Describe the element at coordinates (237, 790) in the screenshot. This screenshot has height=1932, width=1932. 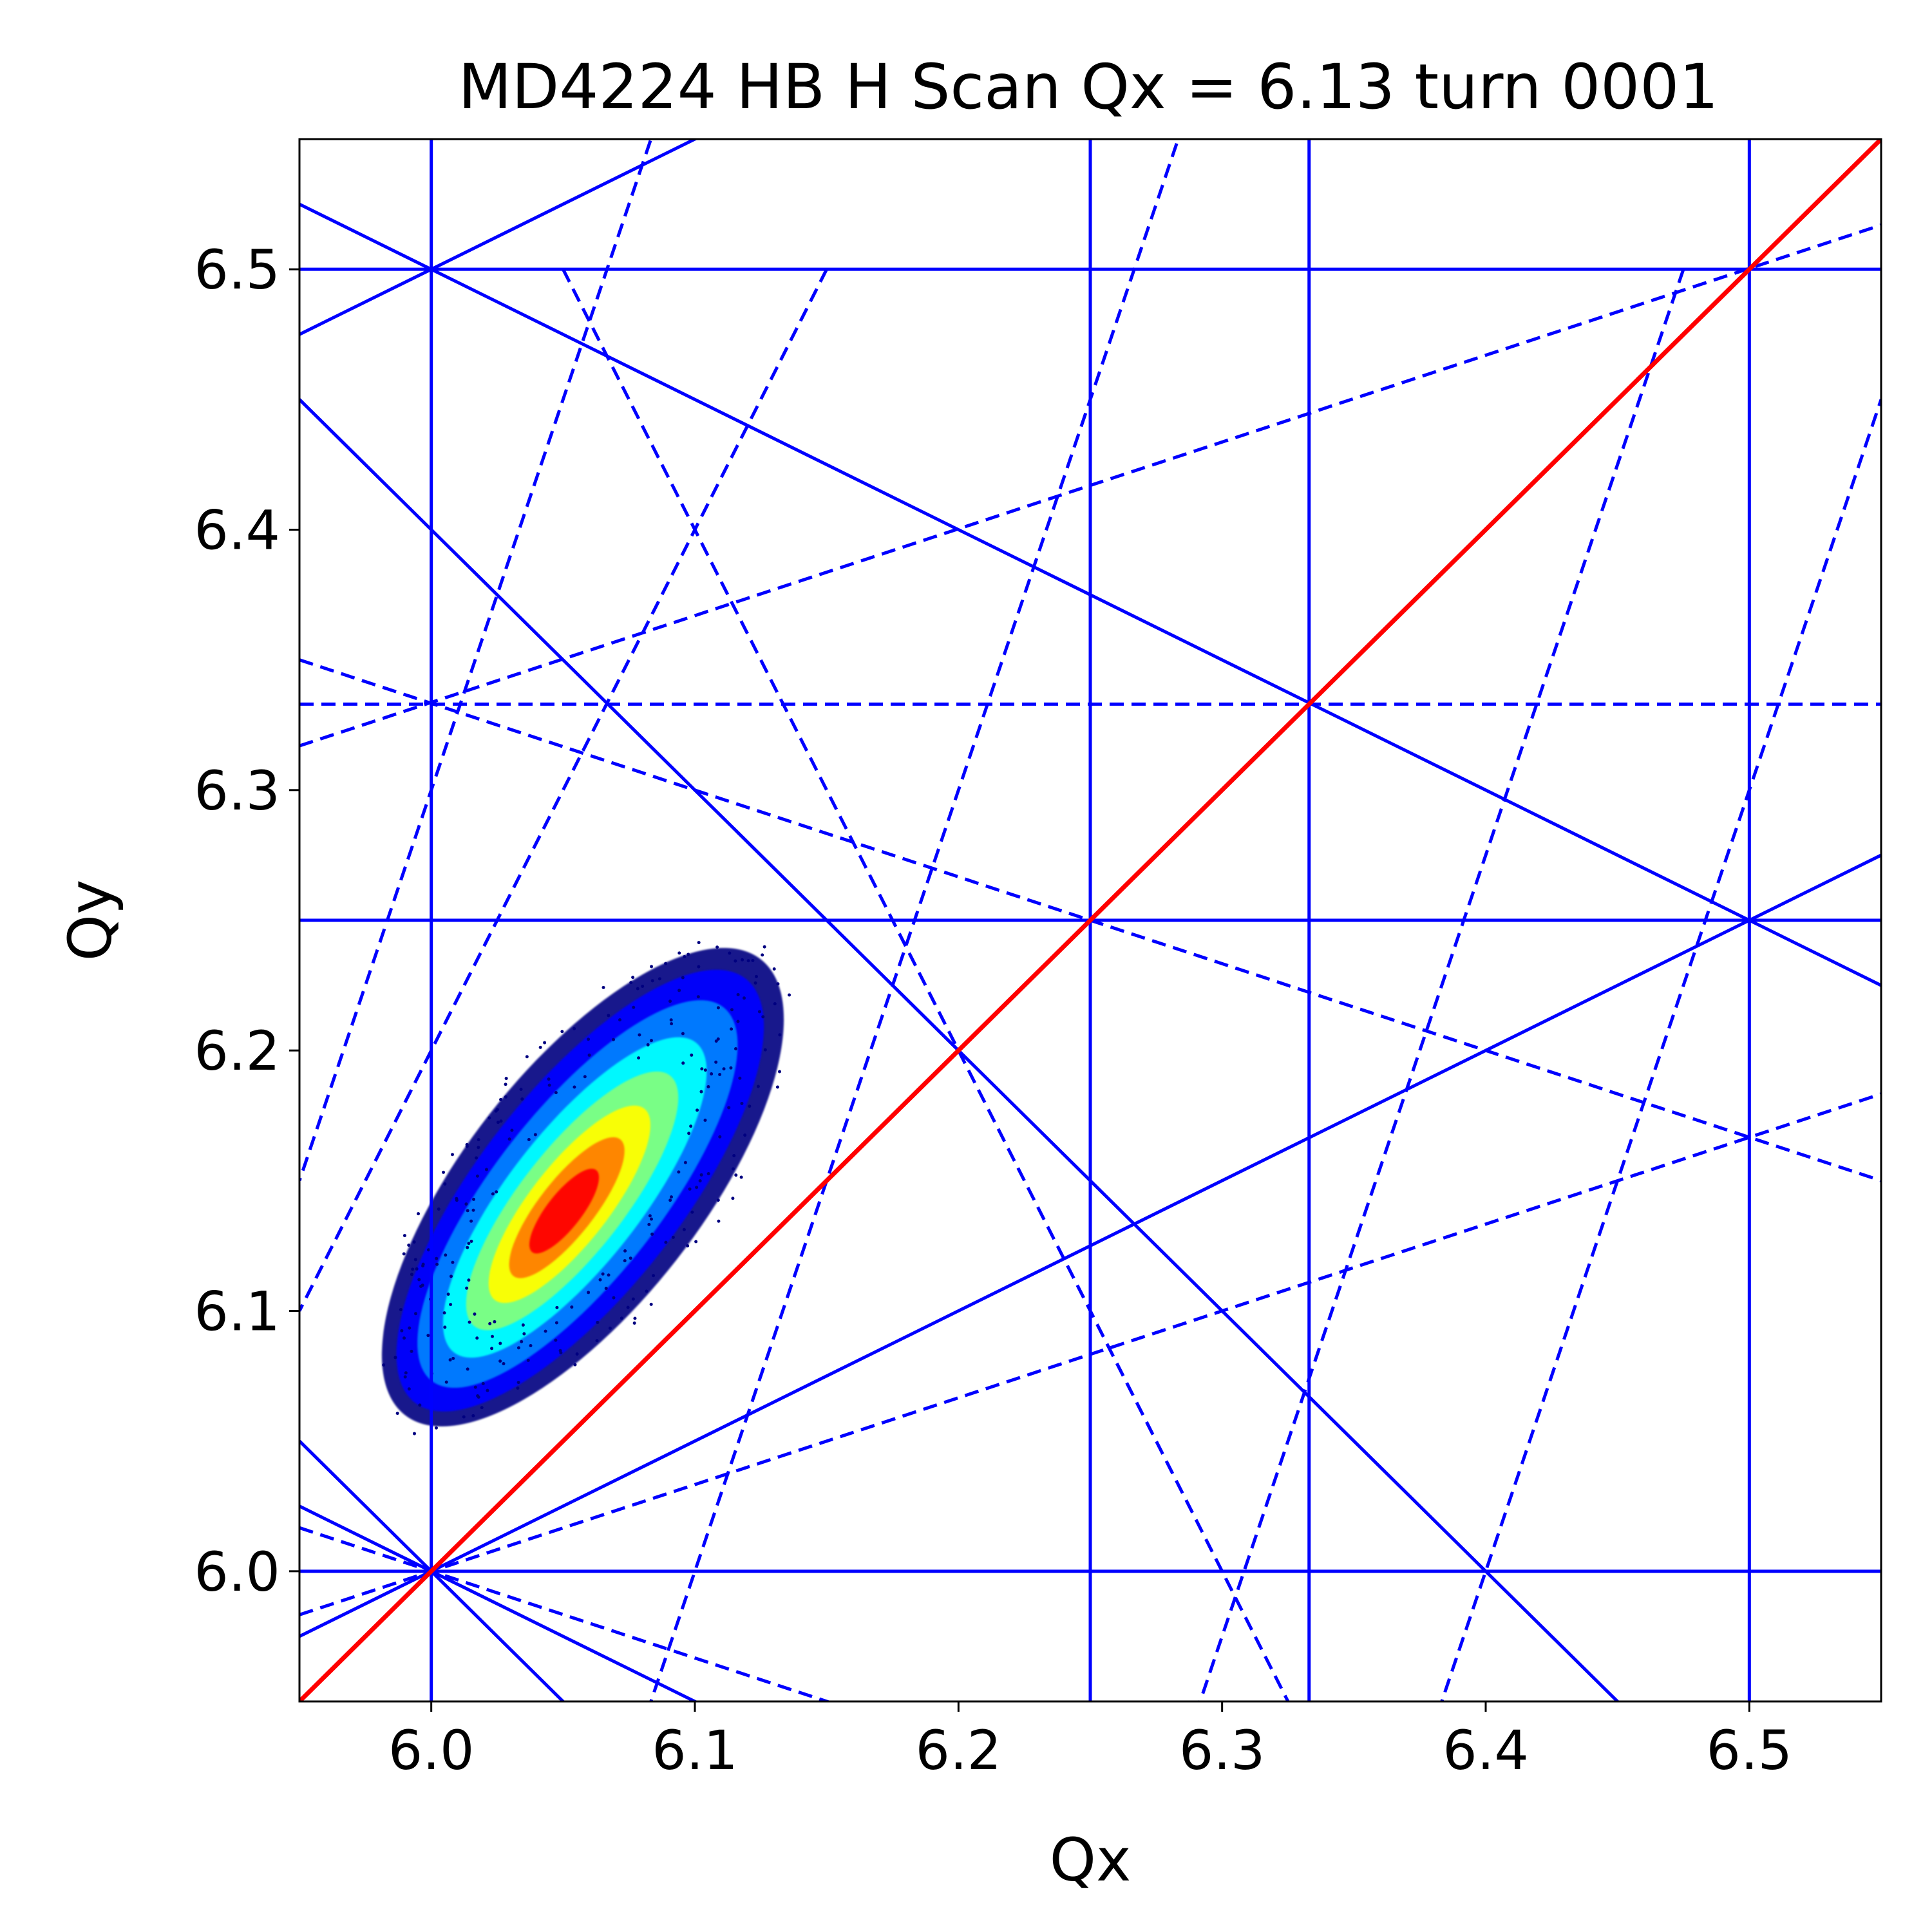
I see `y-tick-label: 6.3` at that location.